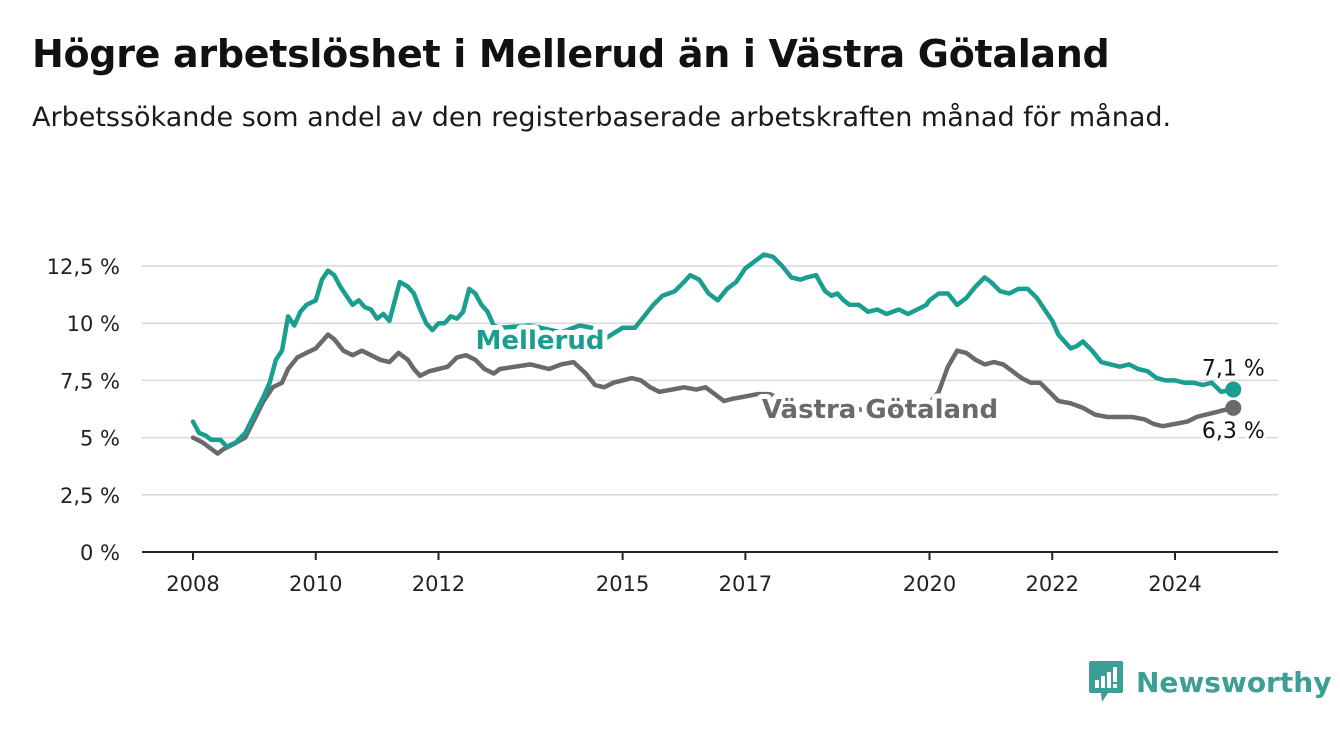  What do you see at coordinates (1052, 584) in the screenshot?
I see `x-tick-label: 2022` at bounding box center [1052, 584].